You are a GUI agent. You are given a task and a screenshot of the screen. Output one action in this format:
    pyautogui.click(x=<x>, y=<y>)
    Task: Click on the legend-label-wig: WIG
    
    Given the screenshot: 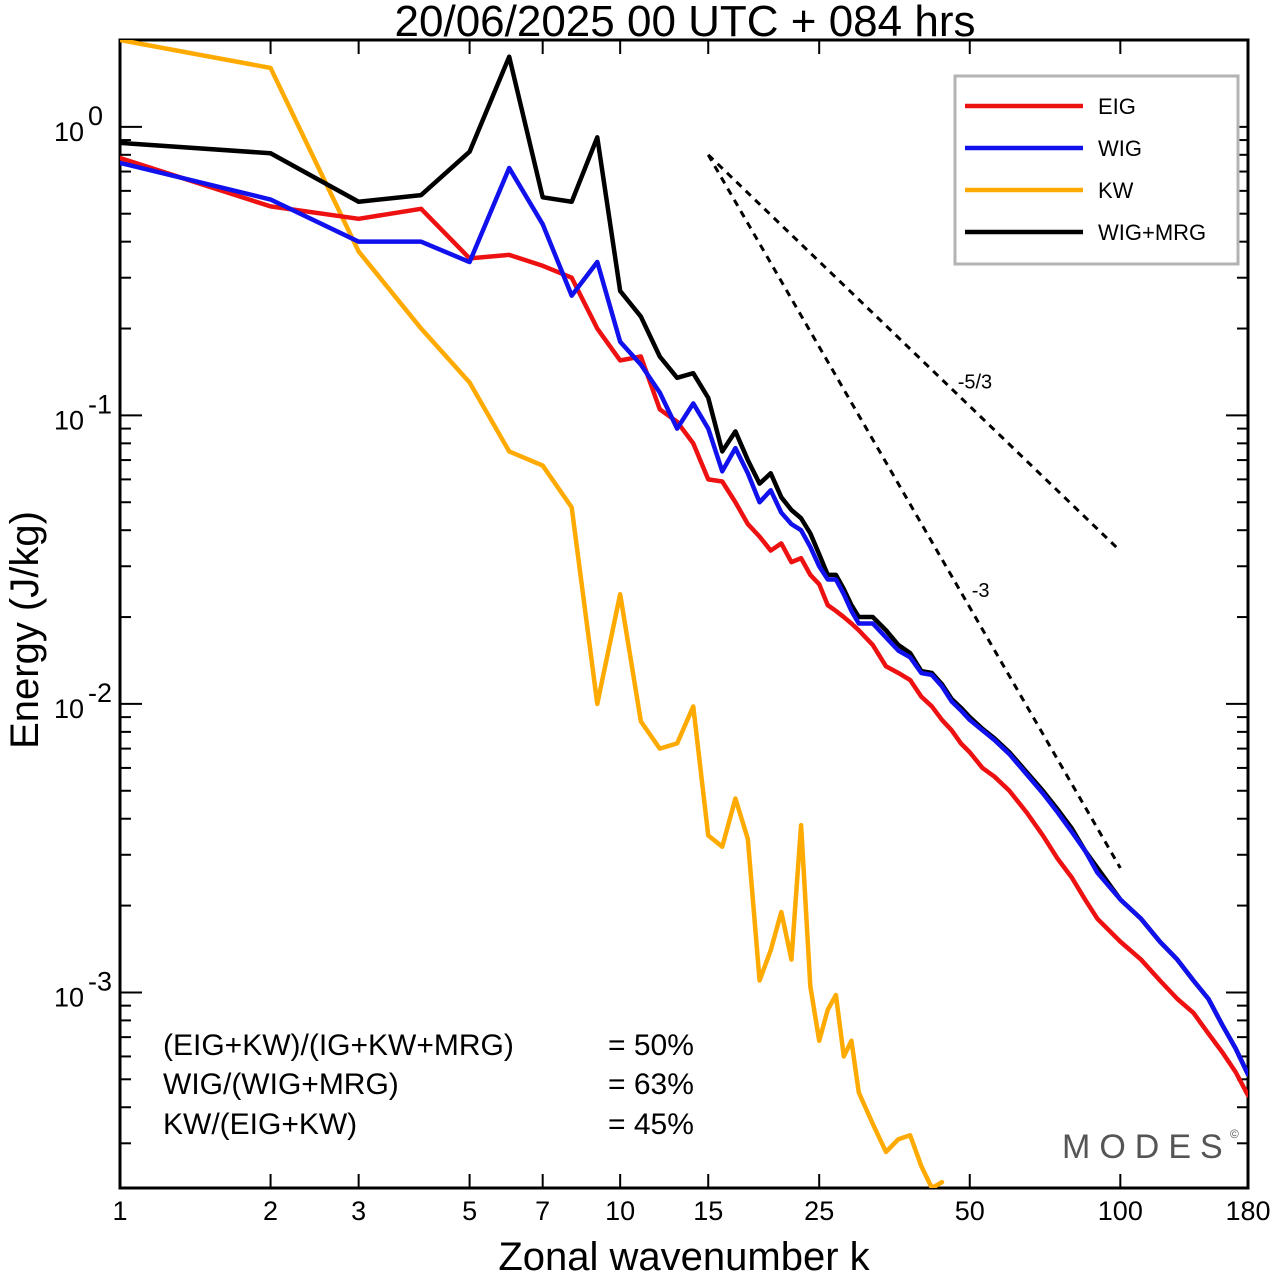 What is the action you would take?
    pyautogui.click(x=1120, y=148)
    